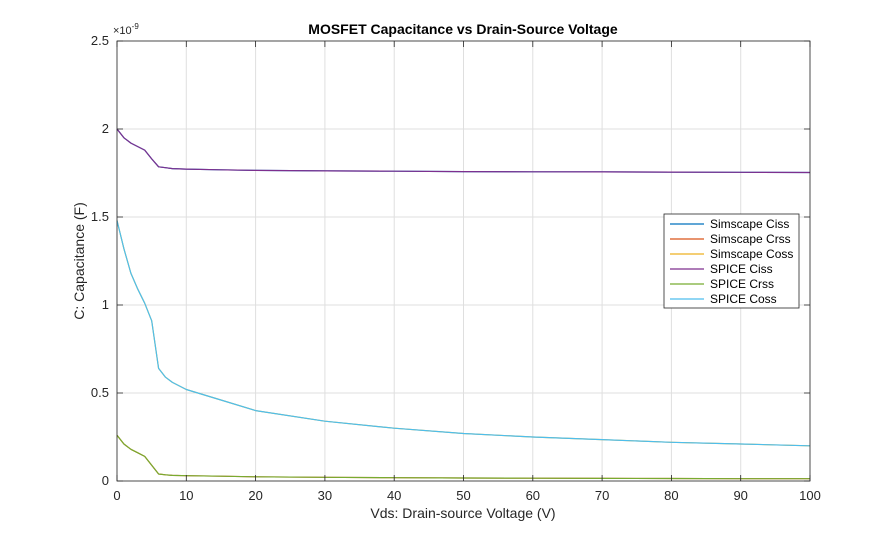 The width and height of the screenshot is (895, 540). Describe the element at coordinates (743, 299) in the screenshot. I see `legend-label-spice-coss: SPICE Coss` at that location.